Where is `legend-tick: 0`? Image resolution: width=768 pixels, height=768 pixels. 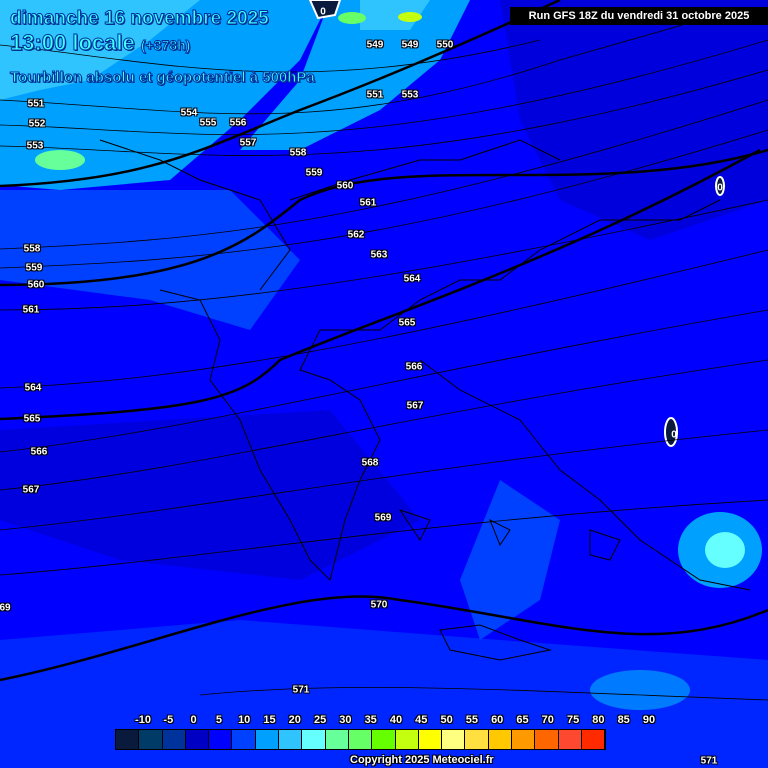 legend-tick: 0 is located at coordinates (193, 720).